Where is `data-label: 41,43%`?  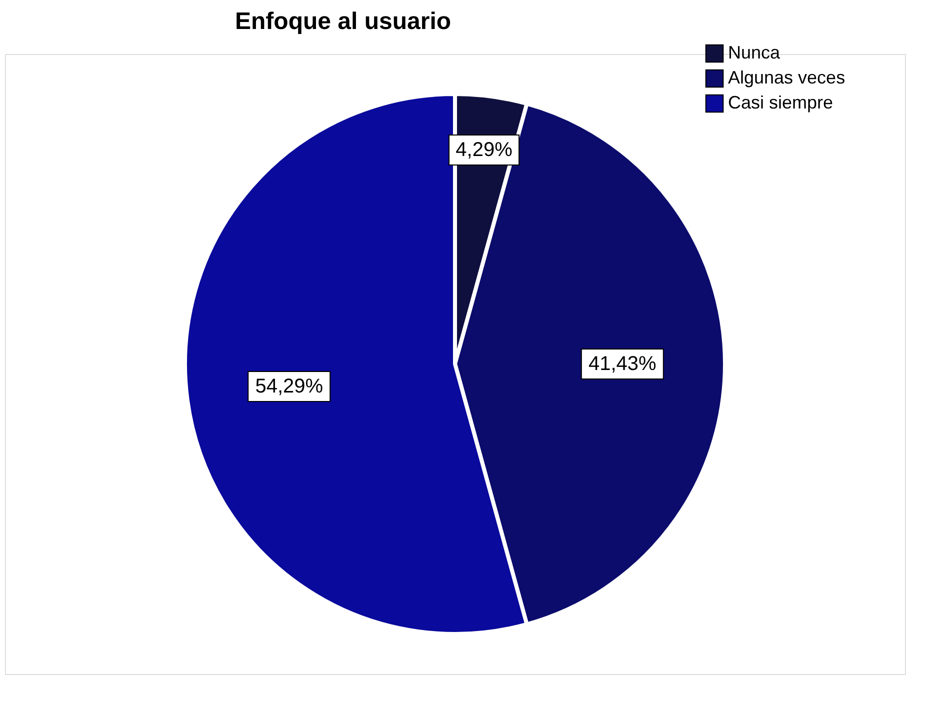
data-label: 41,43% is located at coordinates (622, 364).